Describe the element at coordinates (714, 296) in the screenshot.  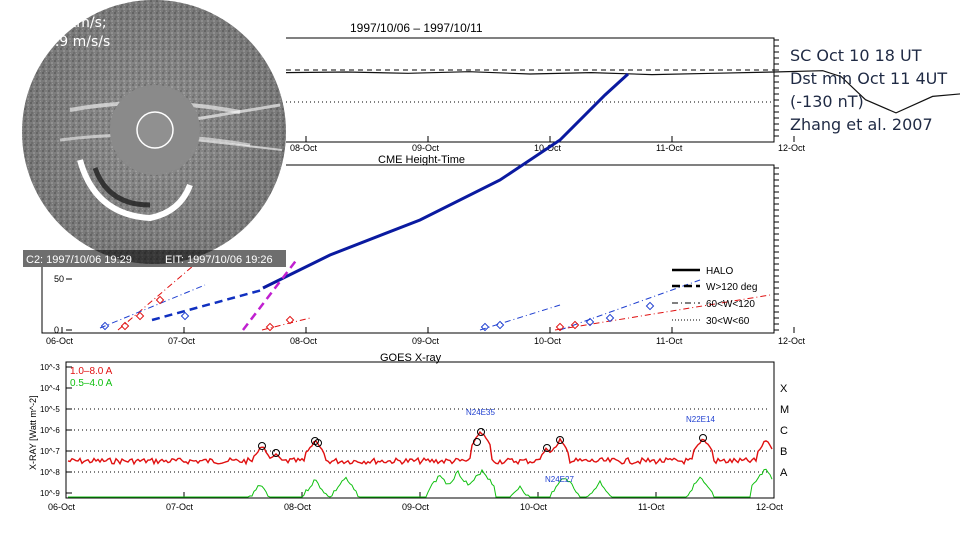
I see `cme-legend: HALO W>120 deg 60<W<120 30<W<60` at that location.